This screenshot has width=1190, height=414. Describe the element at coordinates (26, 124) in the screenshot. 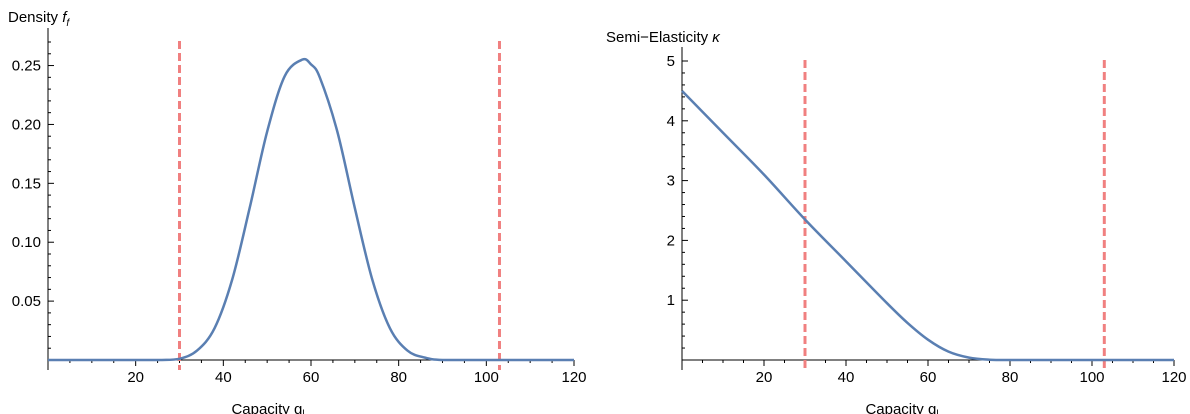

I see `density-y-tick-label: 0.20` at that location.